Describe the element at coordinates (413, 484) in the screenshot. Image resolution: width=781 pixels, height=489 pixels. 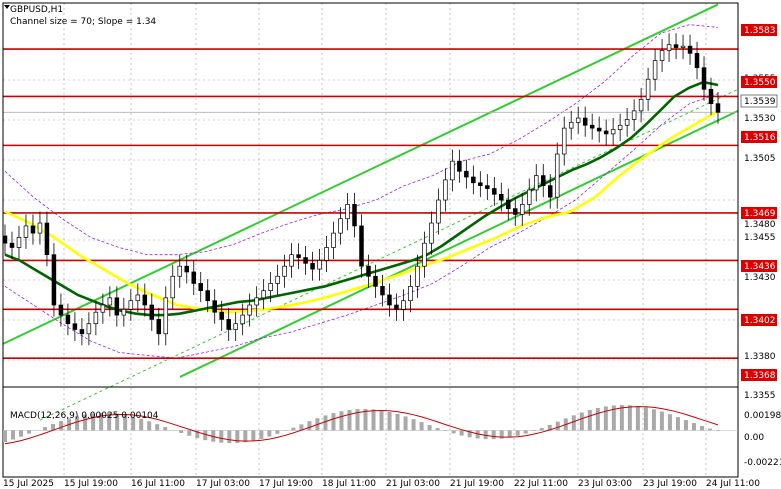
I see `time-tick: 21 Jul 03:00` at that location.